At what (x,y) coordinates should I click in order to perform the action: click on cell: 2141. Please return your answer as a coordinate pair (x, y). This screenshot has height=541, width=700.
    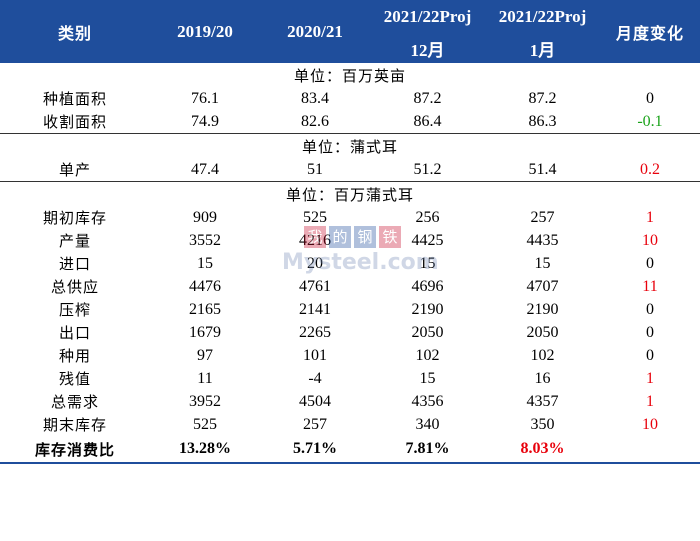
    Looking at the image, I should click on (315, 309).